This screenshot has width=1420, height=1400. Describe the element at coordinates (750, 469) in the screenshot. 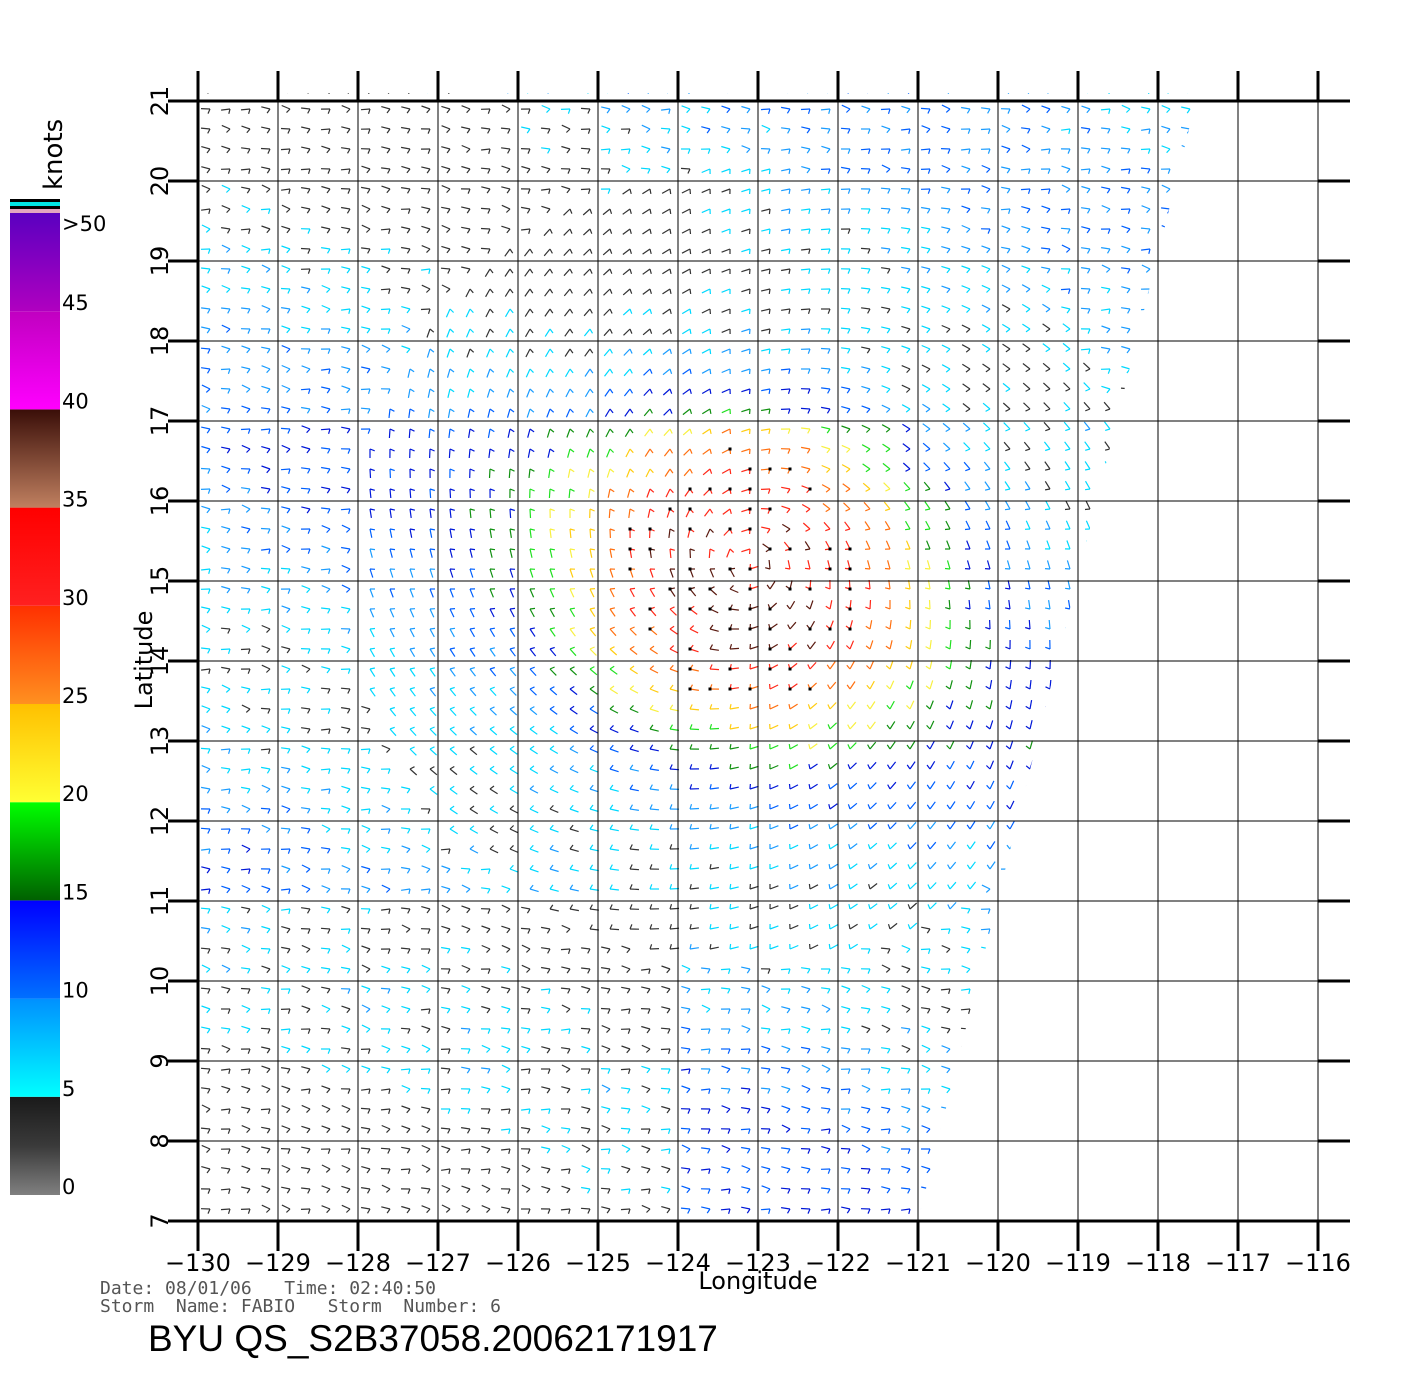

I see `rain-flag-dot` at that location.